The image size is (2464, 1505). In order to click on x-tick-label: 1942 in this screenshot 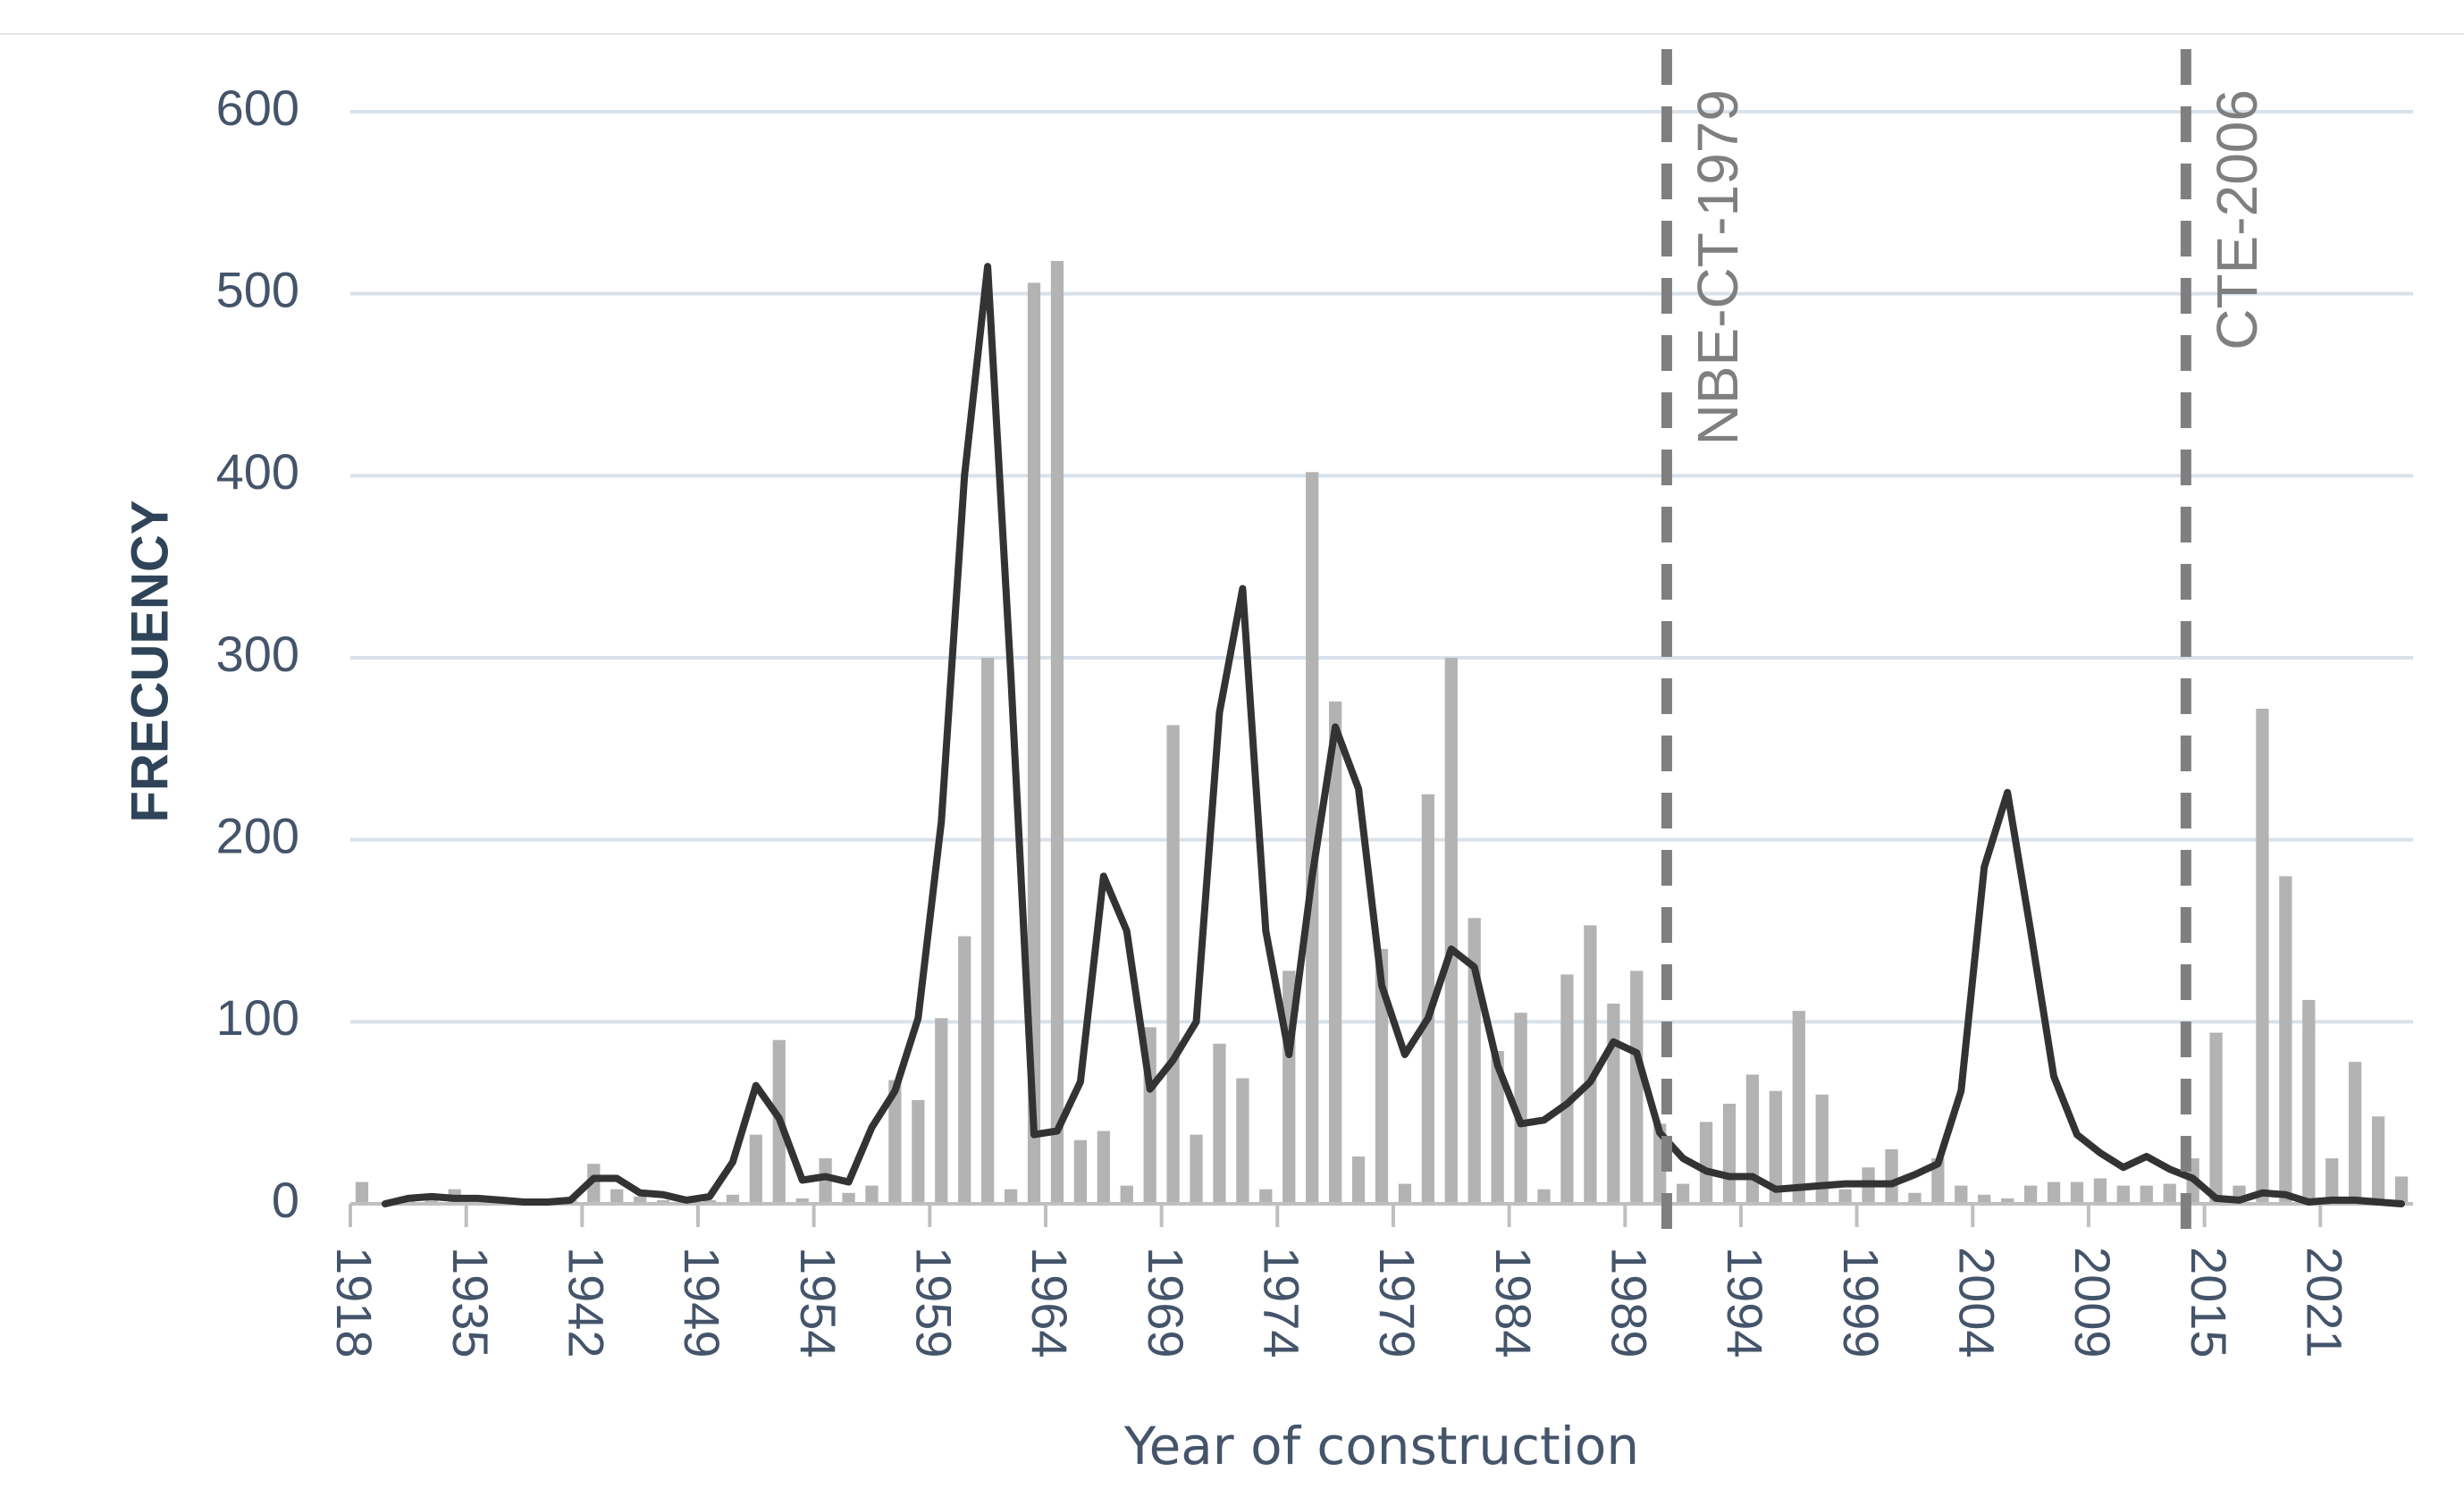, I will do `click(587, 1302)`.